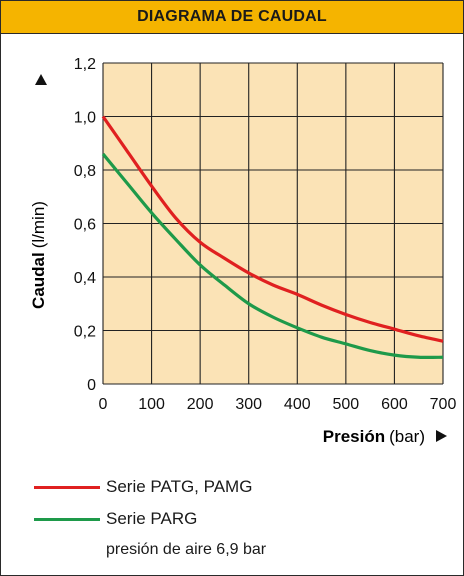  Describe the element at coordinates (151, 404) in the screenshot. I see `x-tick-label: 100` at that location.